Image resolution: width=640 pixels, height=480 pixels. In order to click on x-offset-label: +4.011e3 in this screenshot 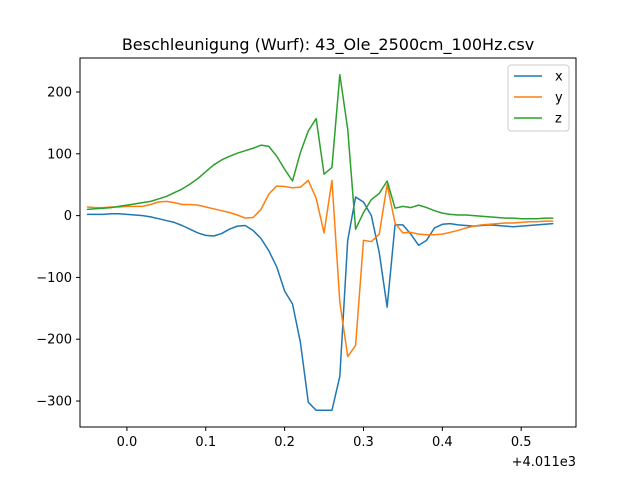, I will do `click(544, 462)`.